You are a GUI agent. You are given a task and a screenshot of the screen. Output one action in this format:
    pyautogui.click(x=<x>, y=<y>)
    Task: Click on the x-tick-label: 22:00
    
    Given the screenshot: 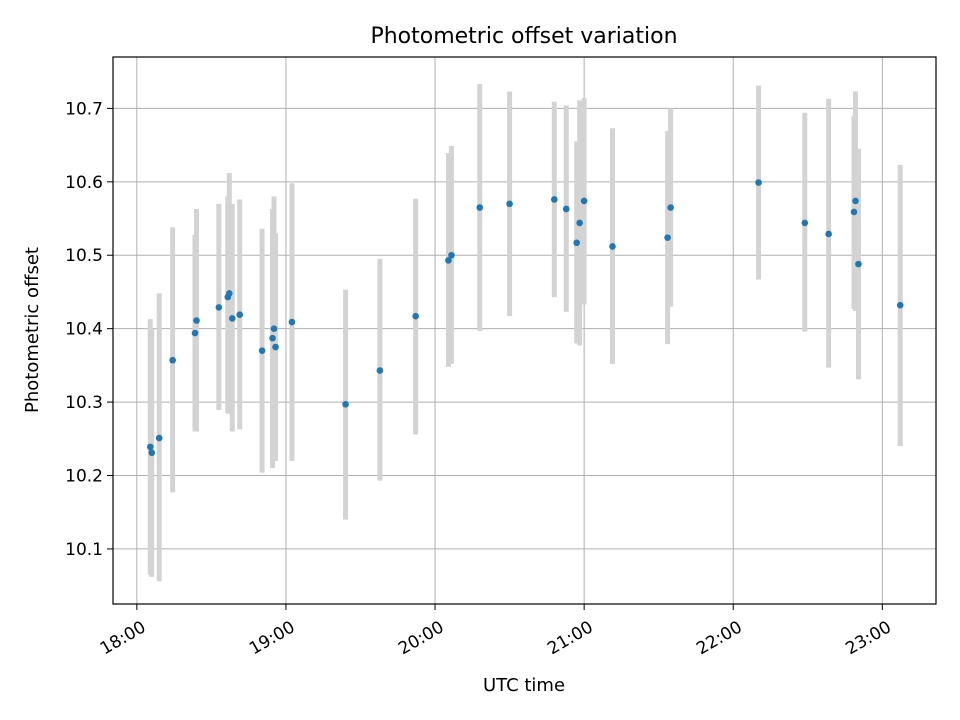 What is the action you would take?
    pyautogui.click(x=719, y=638)
    